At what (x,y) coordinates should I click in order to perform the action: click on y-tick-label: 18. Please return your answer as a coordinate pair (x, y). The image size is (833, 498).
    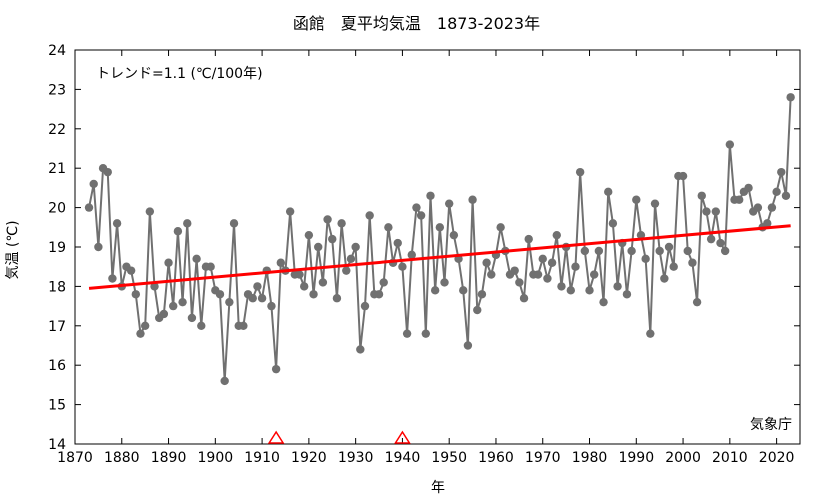
    Looking at the image, I should click on (57, 287).